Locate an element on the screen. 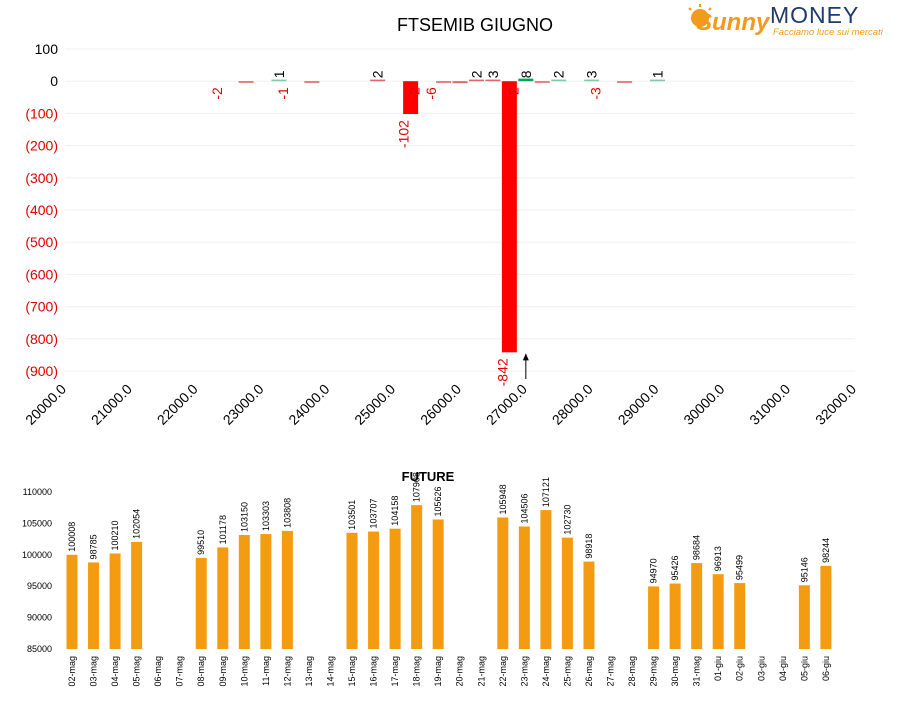 The width and height of the screenshot is (900, 702). x-tick-label: 23000.0 is located at coordinates (243, 404).